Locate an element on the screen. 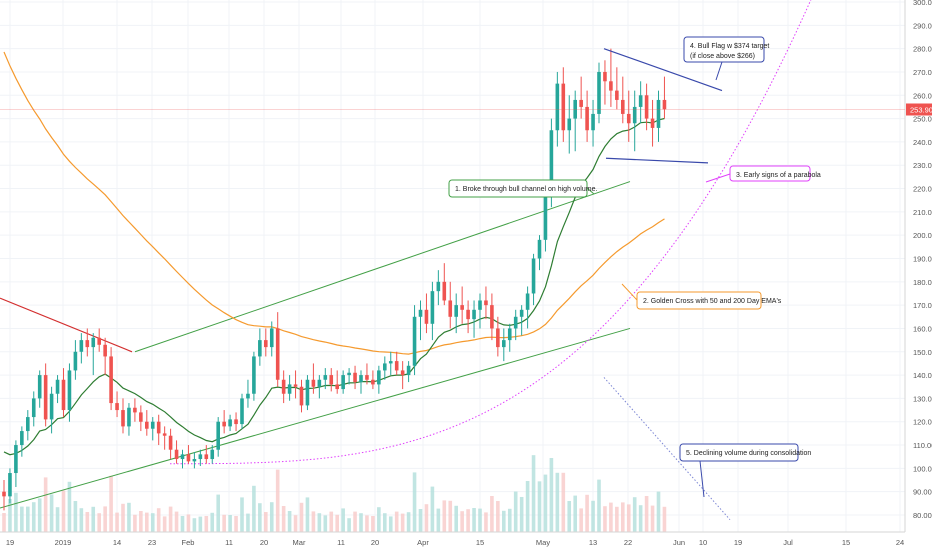 Image resolution: width=932 pixels, height=550 pixels. annotation-volume-box is located at coordinates (739, 452).